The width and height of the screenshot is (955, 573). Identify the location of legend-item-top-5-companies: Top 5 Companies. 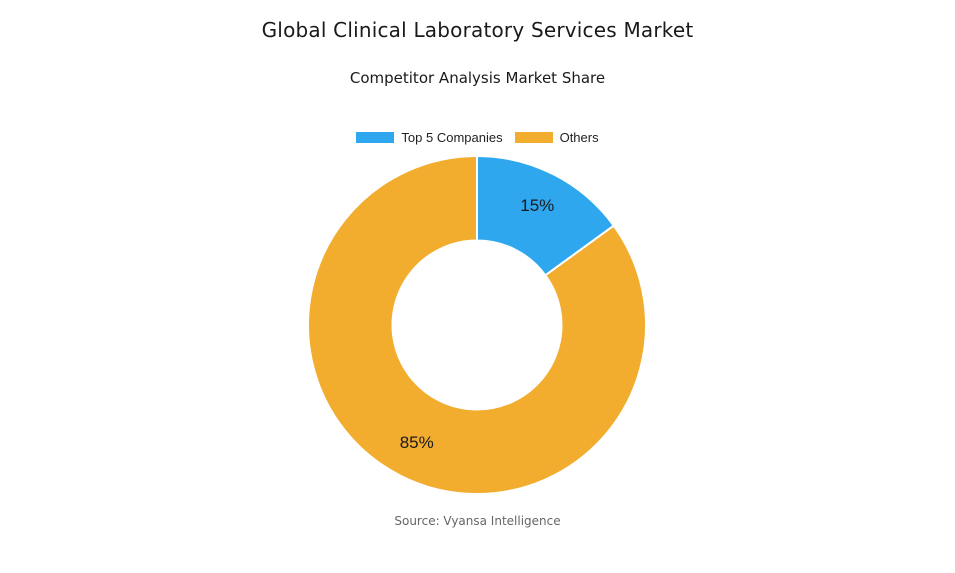
(429, 137).